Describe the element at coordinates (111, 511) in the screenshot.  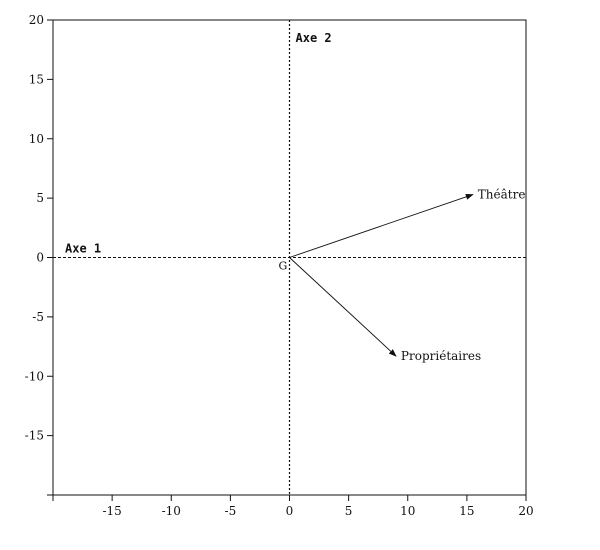
I see `x-tick-label: -15` at that location.